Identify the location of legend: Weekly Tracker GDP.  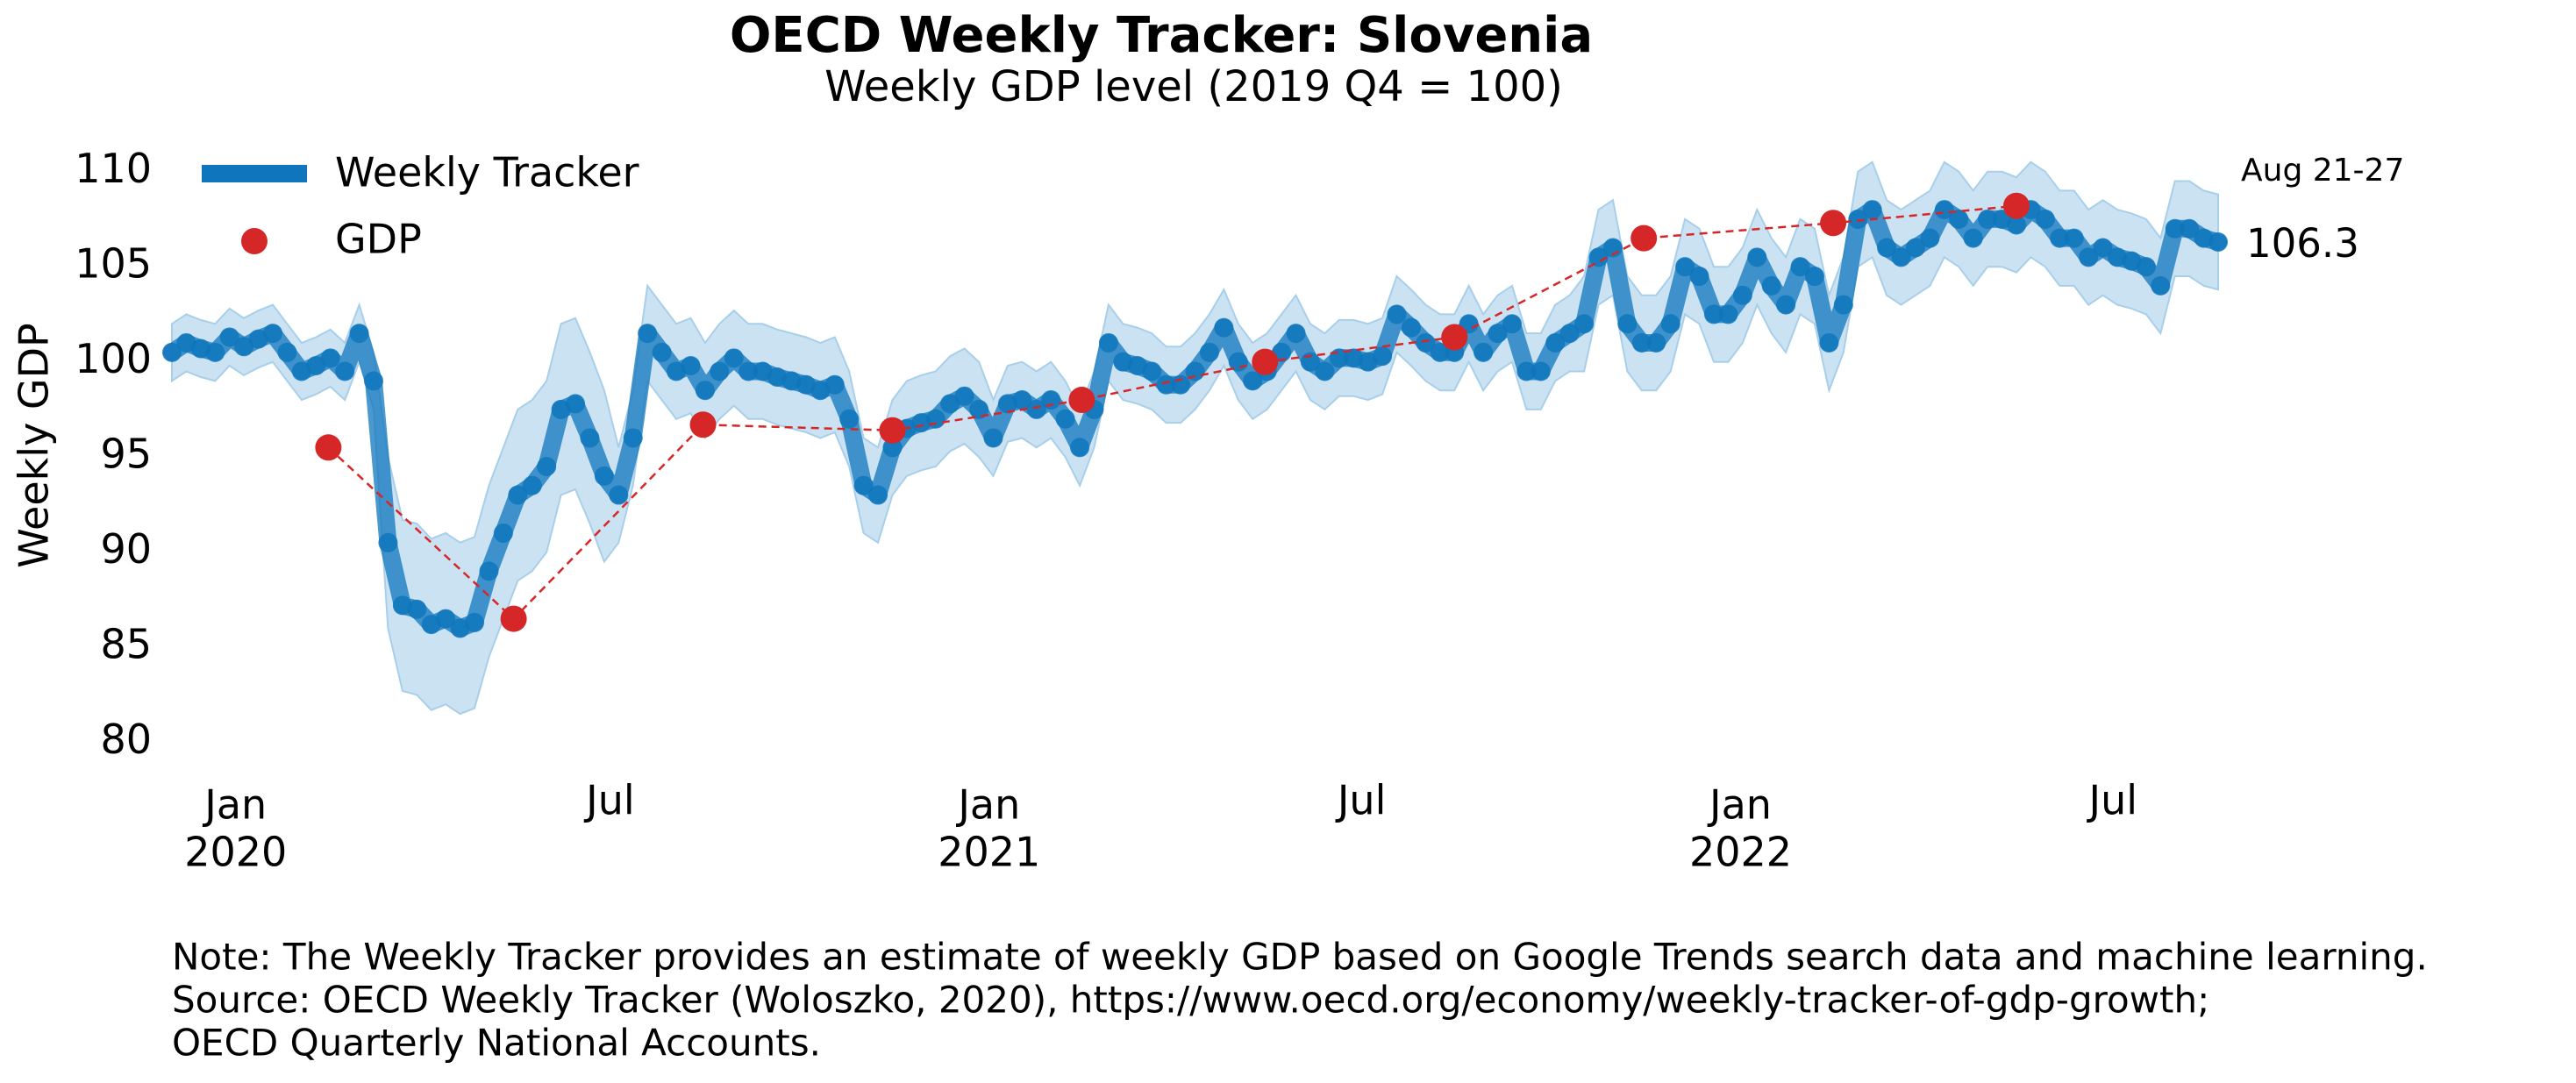
(421, 206).